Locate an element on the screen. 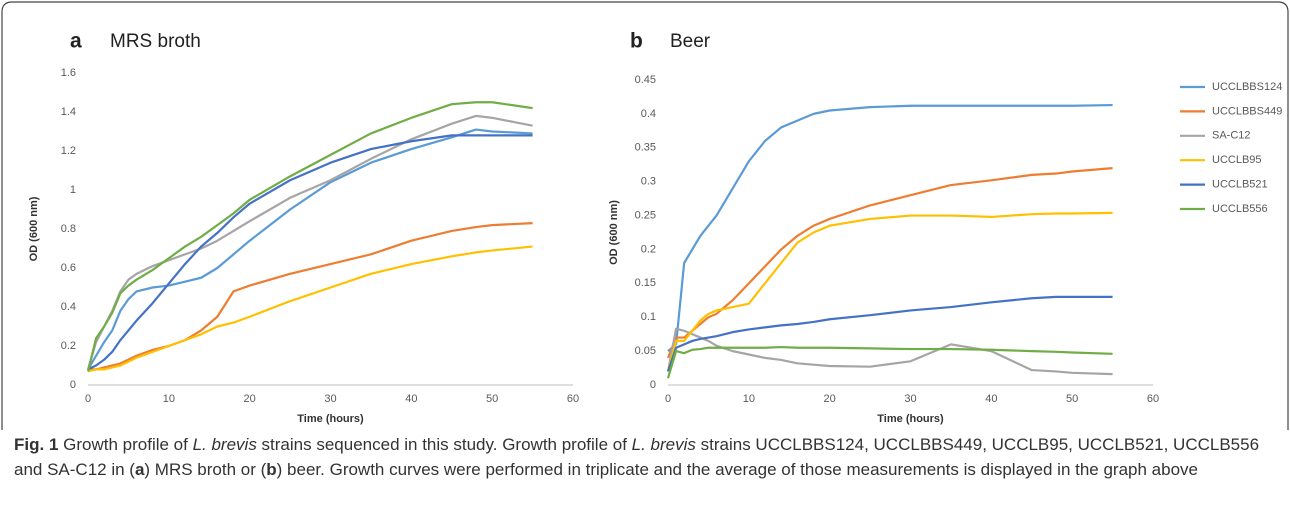 The height and width of the screenshot is (522, 1290). legend-label: UCCLB521 is located at coordinates (1240, 185).